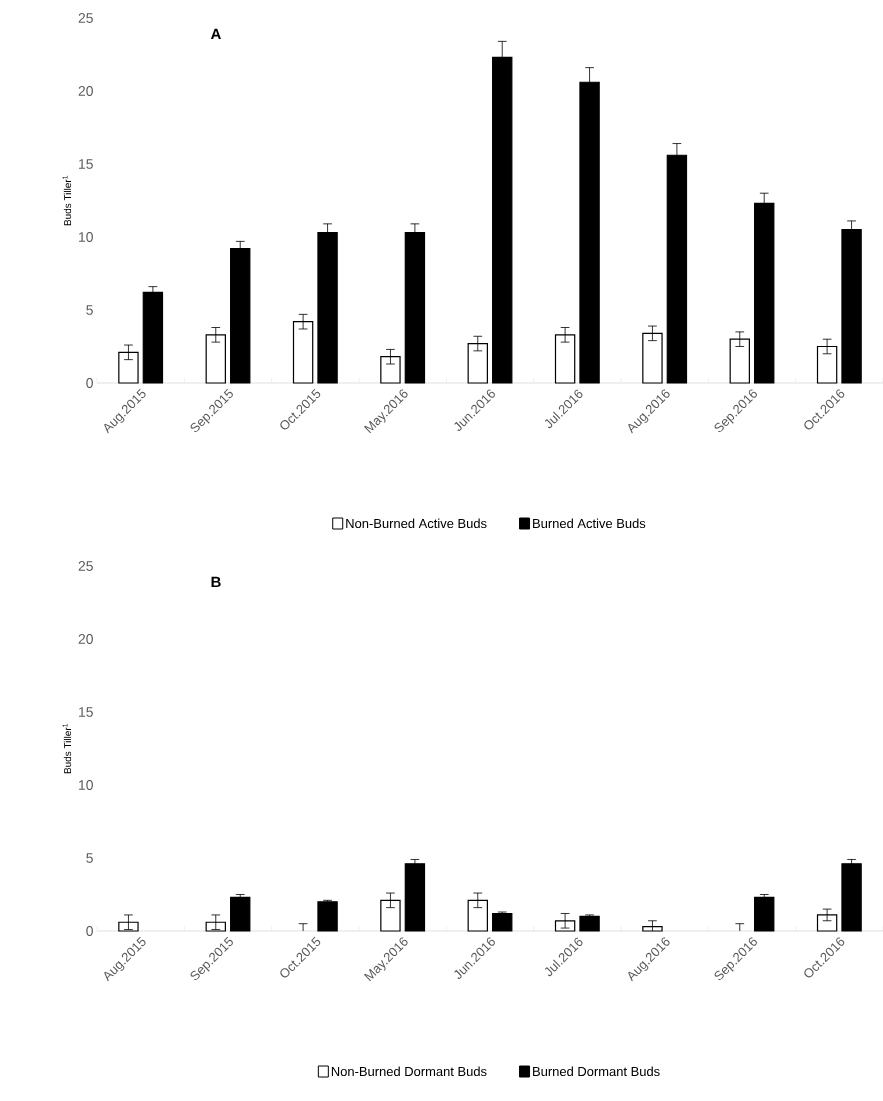 Image resolution: width=883 pixels, height=1101 pixels. What do you see at coordinates (409, 1071) in the screenshot?
I see `legend-label: Non-Burned Dormant Buds` at bounding box center [409, 1071].